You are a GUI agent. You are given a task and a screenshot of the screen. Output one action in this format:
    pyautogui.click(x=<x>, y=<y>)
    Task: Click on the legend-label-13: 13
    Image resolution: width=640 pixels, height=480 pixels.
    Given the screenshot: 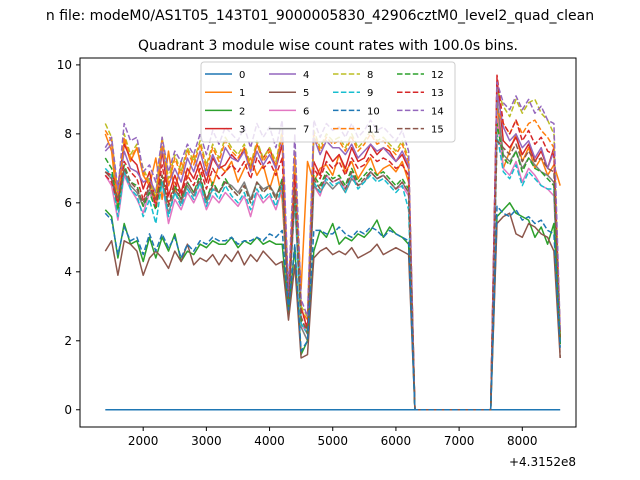 What is the action you would take?
    pyautogui.click(x=437, y=93)
    